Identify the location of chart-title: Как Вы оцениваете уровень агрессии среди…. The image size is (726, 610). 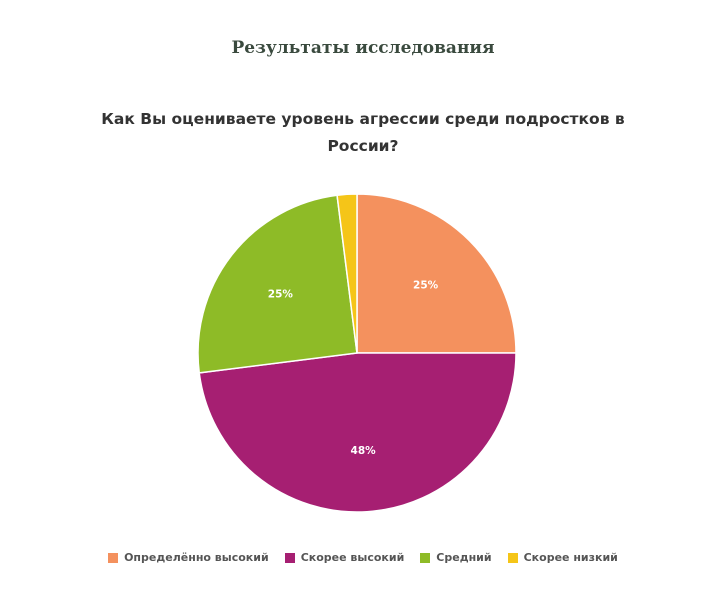
(363, 132).